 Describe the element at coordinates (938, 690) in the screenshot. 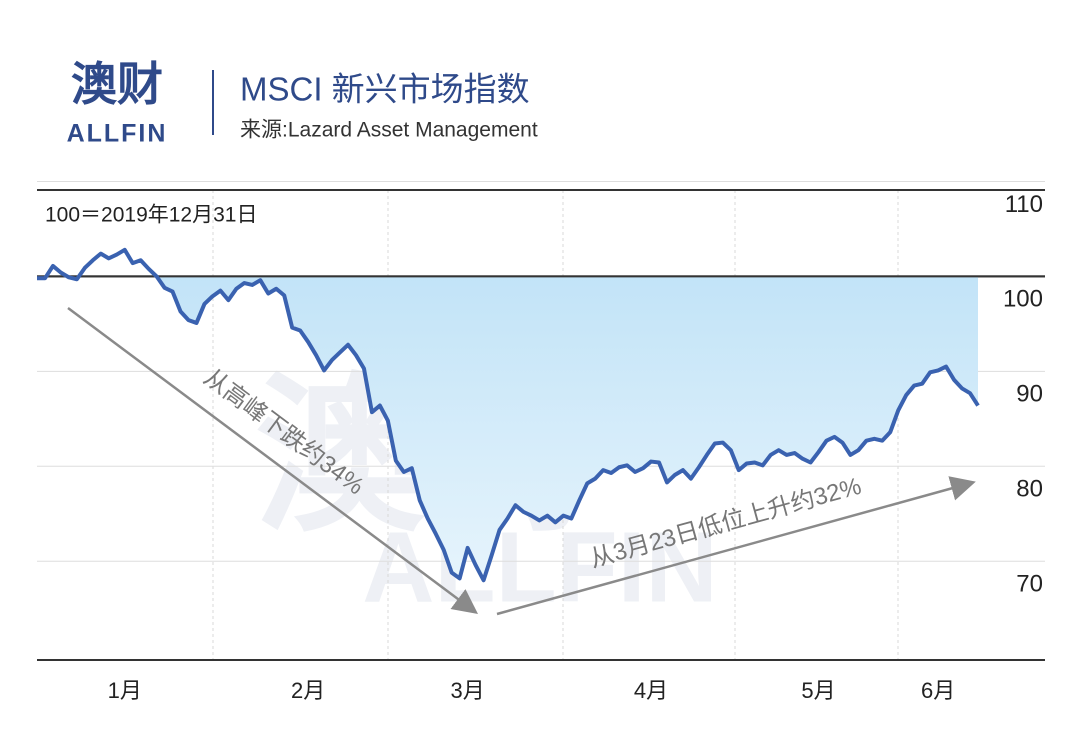

I see `x-tick-label: 6月` at that location.